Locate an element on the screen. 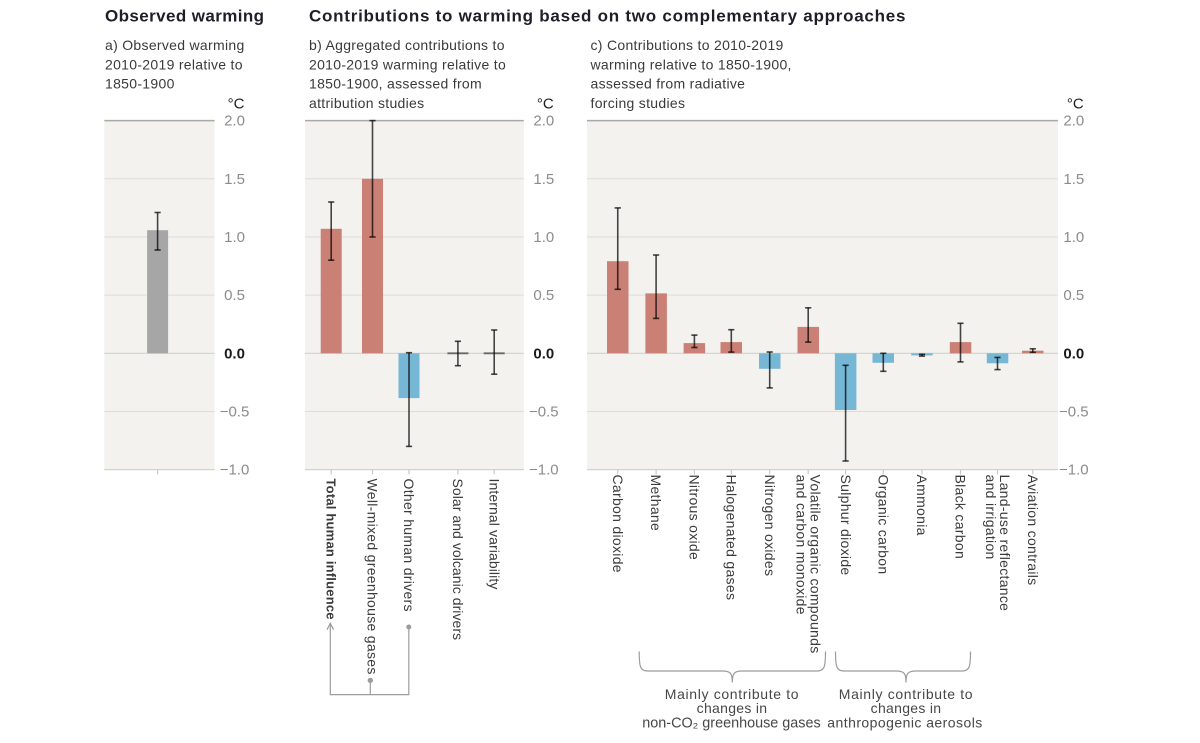 This screenshot has width=1200, height=743. svg-text: non-CO₂ greenhouse gases is located at coordinates (731, 723).